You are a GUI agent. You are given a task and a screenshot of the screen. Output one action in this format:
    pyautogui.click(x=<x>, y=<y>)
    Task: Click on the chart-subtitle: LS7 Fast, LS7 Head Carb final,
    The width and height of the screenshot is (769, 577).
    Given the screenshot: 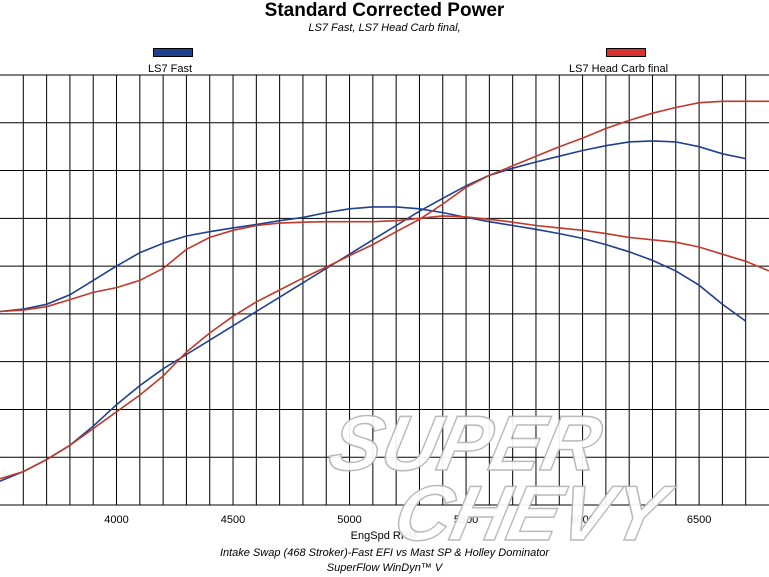 What is the action you would take?
    pyautogui.click(x=384, y=28)
    